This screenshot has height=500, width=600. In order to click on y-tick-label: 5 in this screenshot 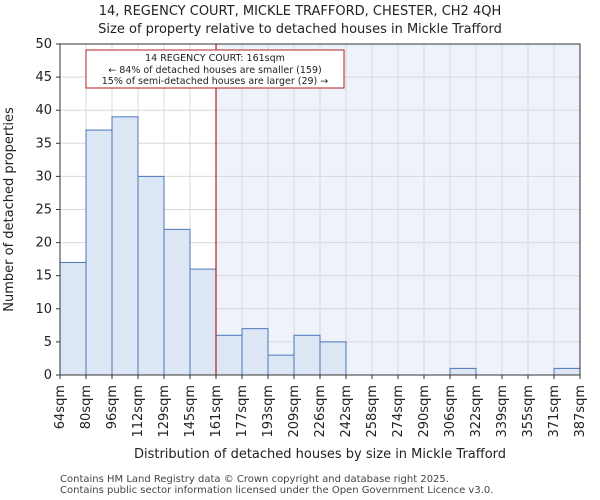, I will do `click(48, 342)`.